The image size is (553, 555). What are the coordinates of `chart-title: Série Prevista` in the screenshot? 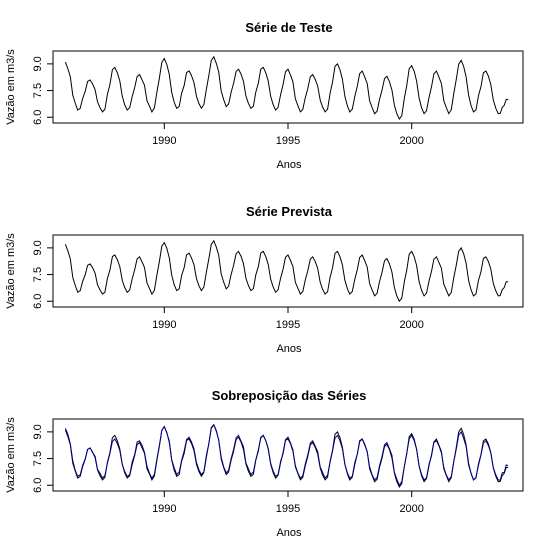 It's located at (289, 211).